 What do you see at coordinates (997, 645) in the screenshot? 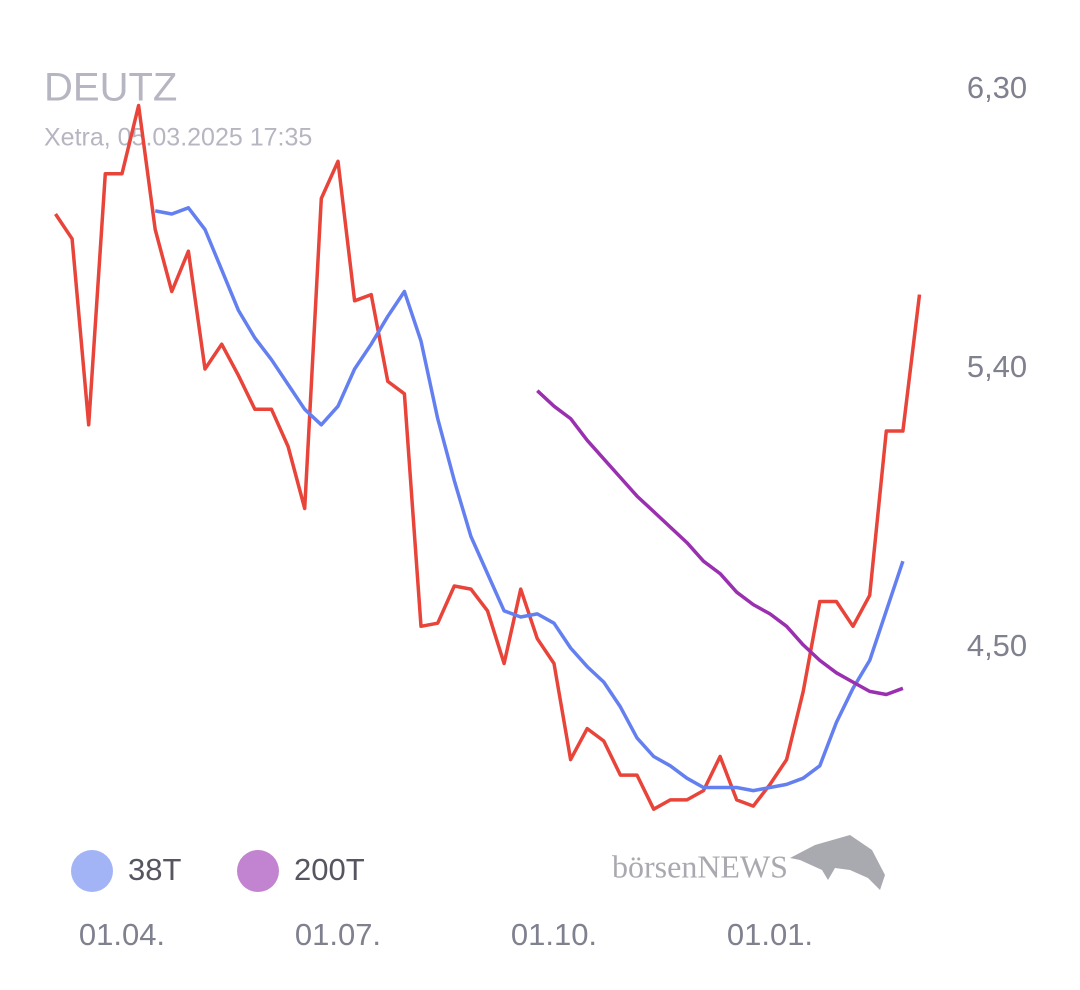
I see `y-tick-label: 4,50` at bounding box center [997, 645].